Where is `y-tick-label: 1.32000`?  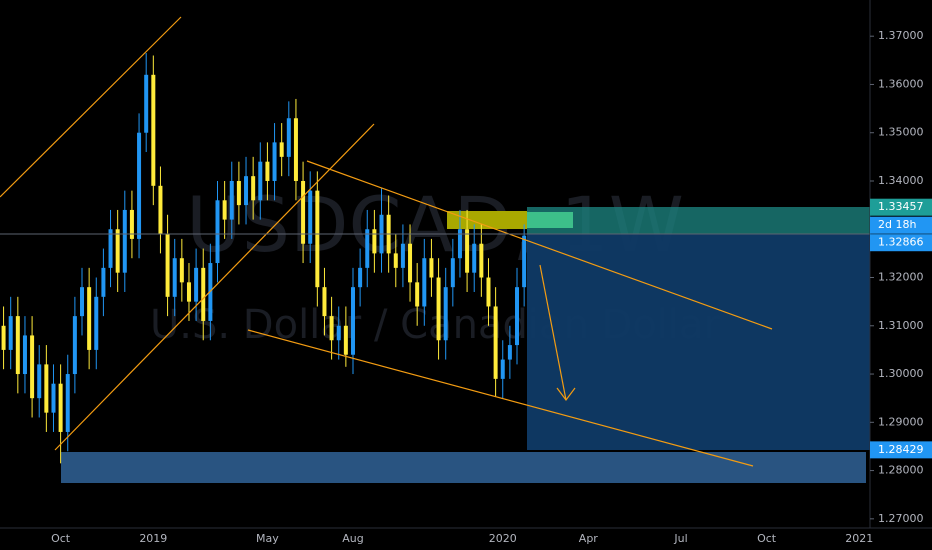
y-tick-label: 1.32000 is located at coordinates (901, 277).